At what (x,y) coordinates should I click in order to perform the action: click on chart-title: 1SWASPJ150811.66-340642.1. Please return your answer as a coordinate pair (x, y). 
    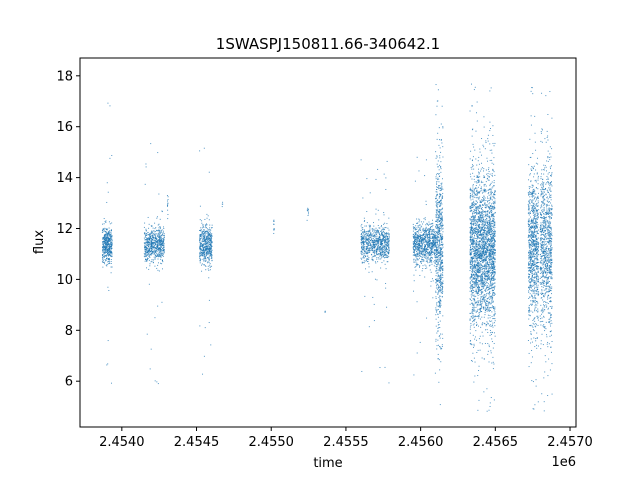
    Looking at the image, I should click on (328, 44).